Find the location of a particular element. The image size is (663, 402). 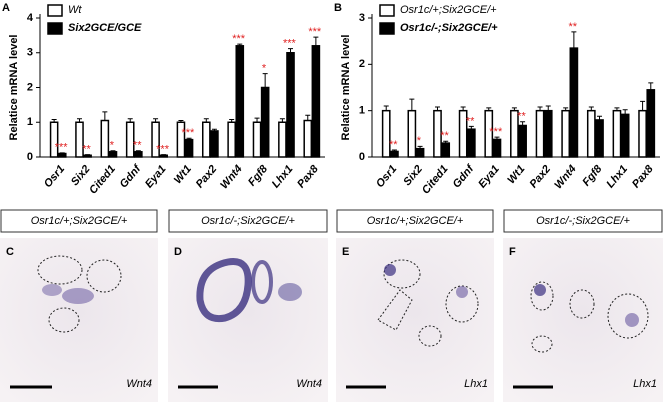

legend-label: Six2GCE/GCE is located at coordinates (105, 28).